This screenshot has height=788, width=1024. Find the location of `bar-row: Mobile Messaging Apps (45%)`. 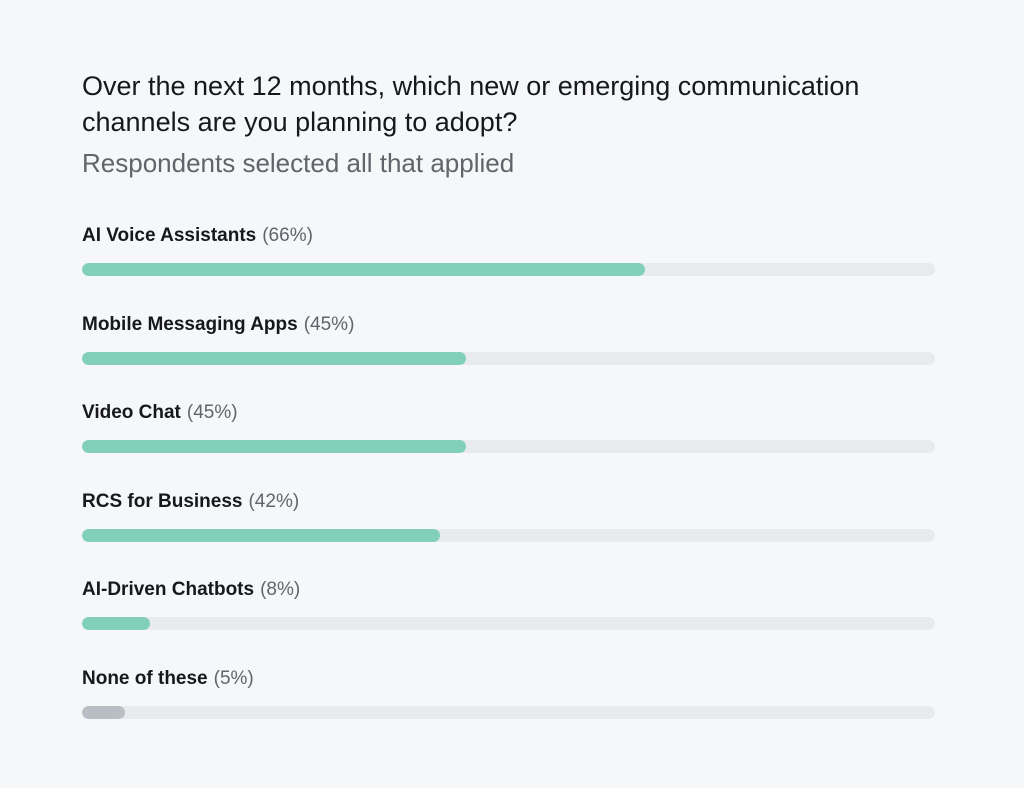

bar-row: Mobile Messaging Apps (45%) is located at coordinates (508, 355).